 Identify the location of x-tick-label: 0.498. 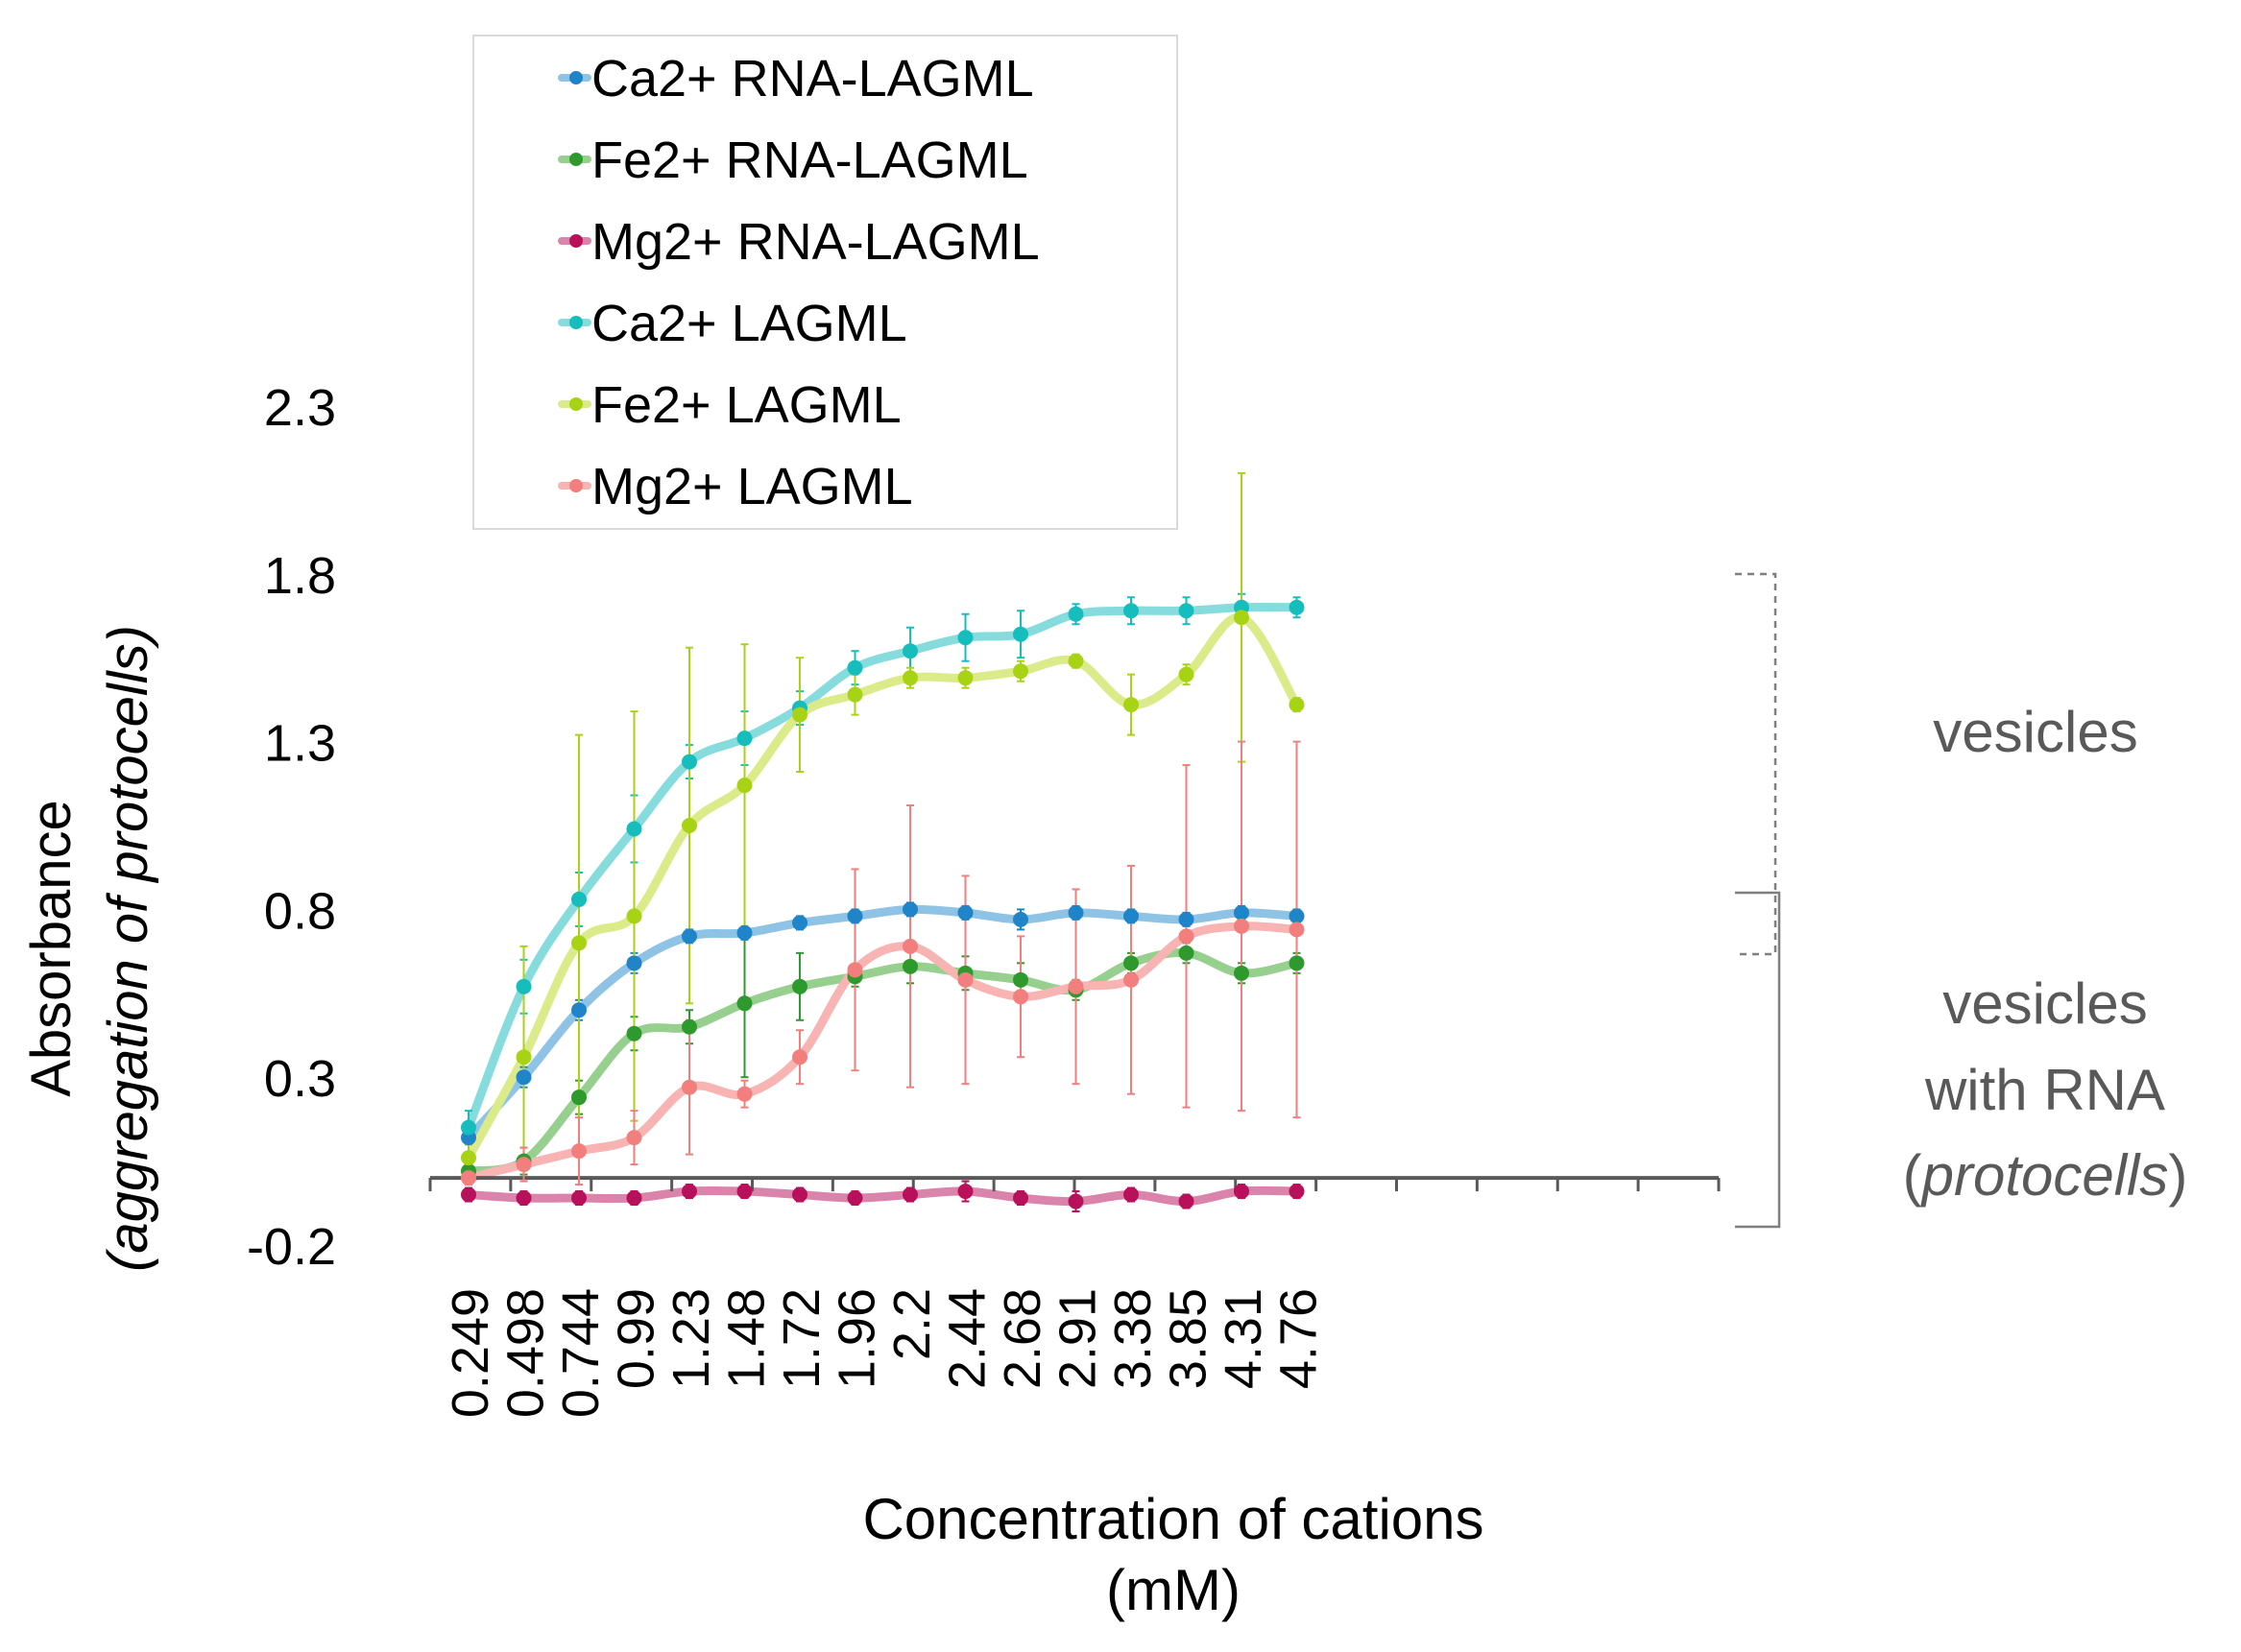
(526, 1353).